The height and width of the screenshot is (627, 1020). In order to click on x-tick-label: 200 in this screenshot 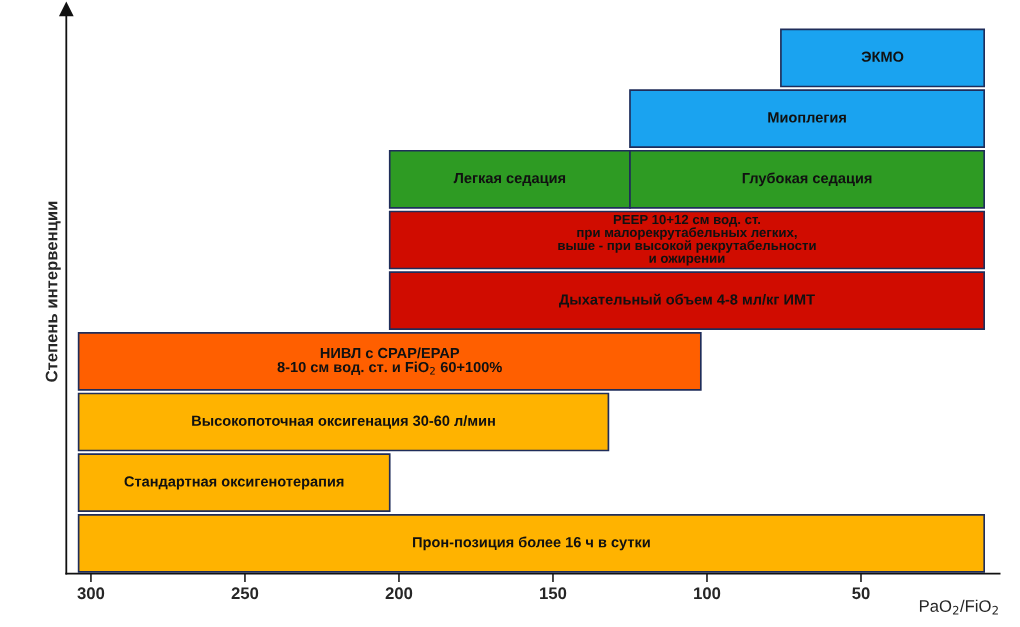, I will do `click(399, 593)`.